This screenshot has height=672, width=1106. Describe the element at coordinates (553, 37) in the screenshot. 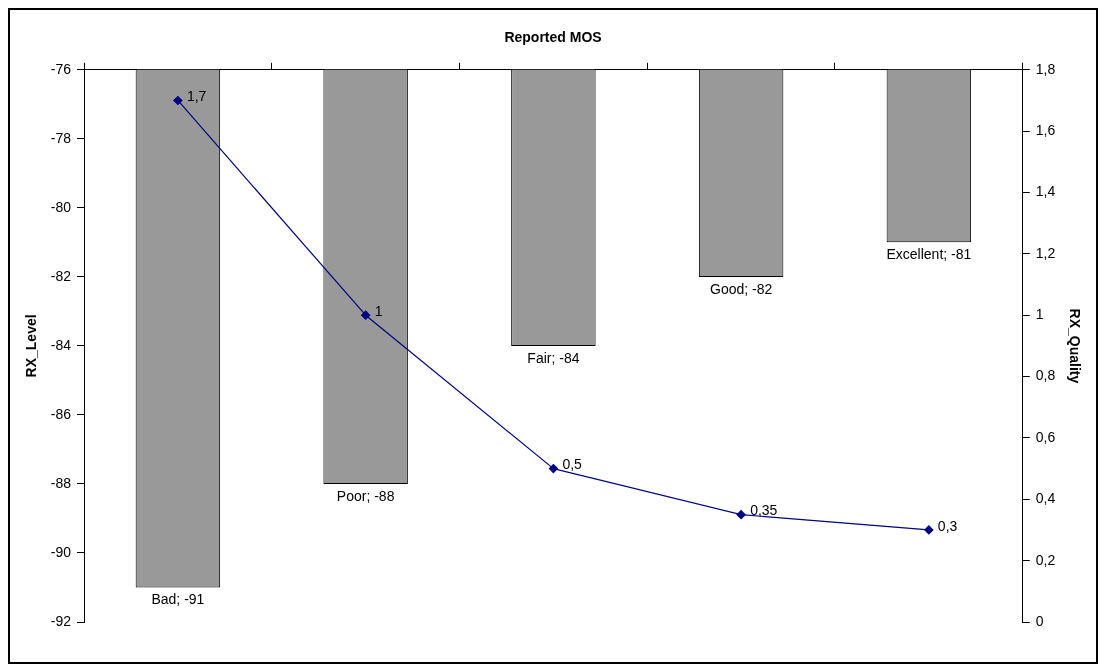

I see `chart-title: Reported MOS` at that location.